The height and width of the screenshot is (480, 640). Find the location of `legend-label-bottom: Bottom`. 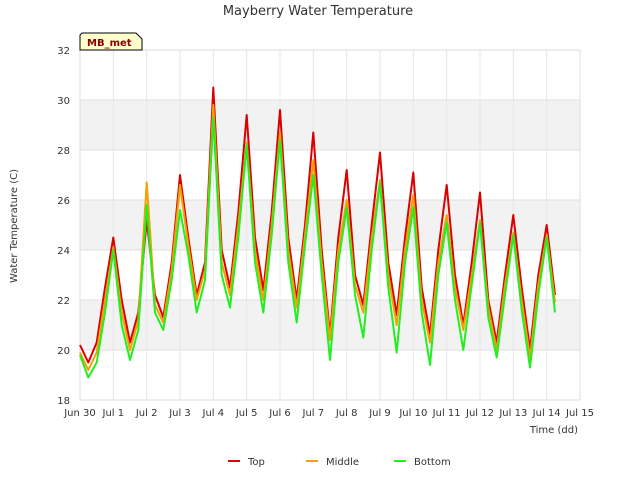

legend-label-bottom: Bottom is located at coordinates (432, 462).